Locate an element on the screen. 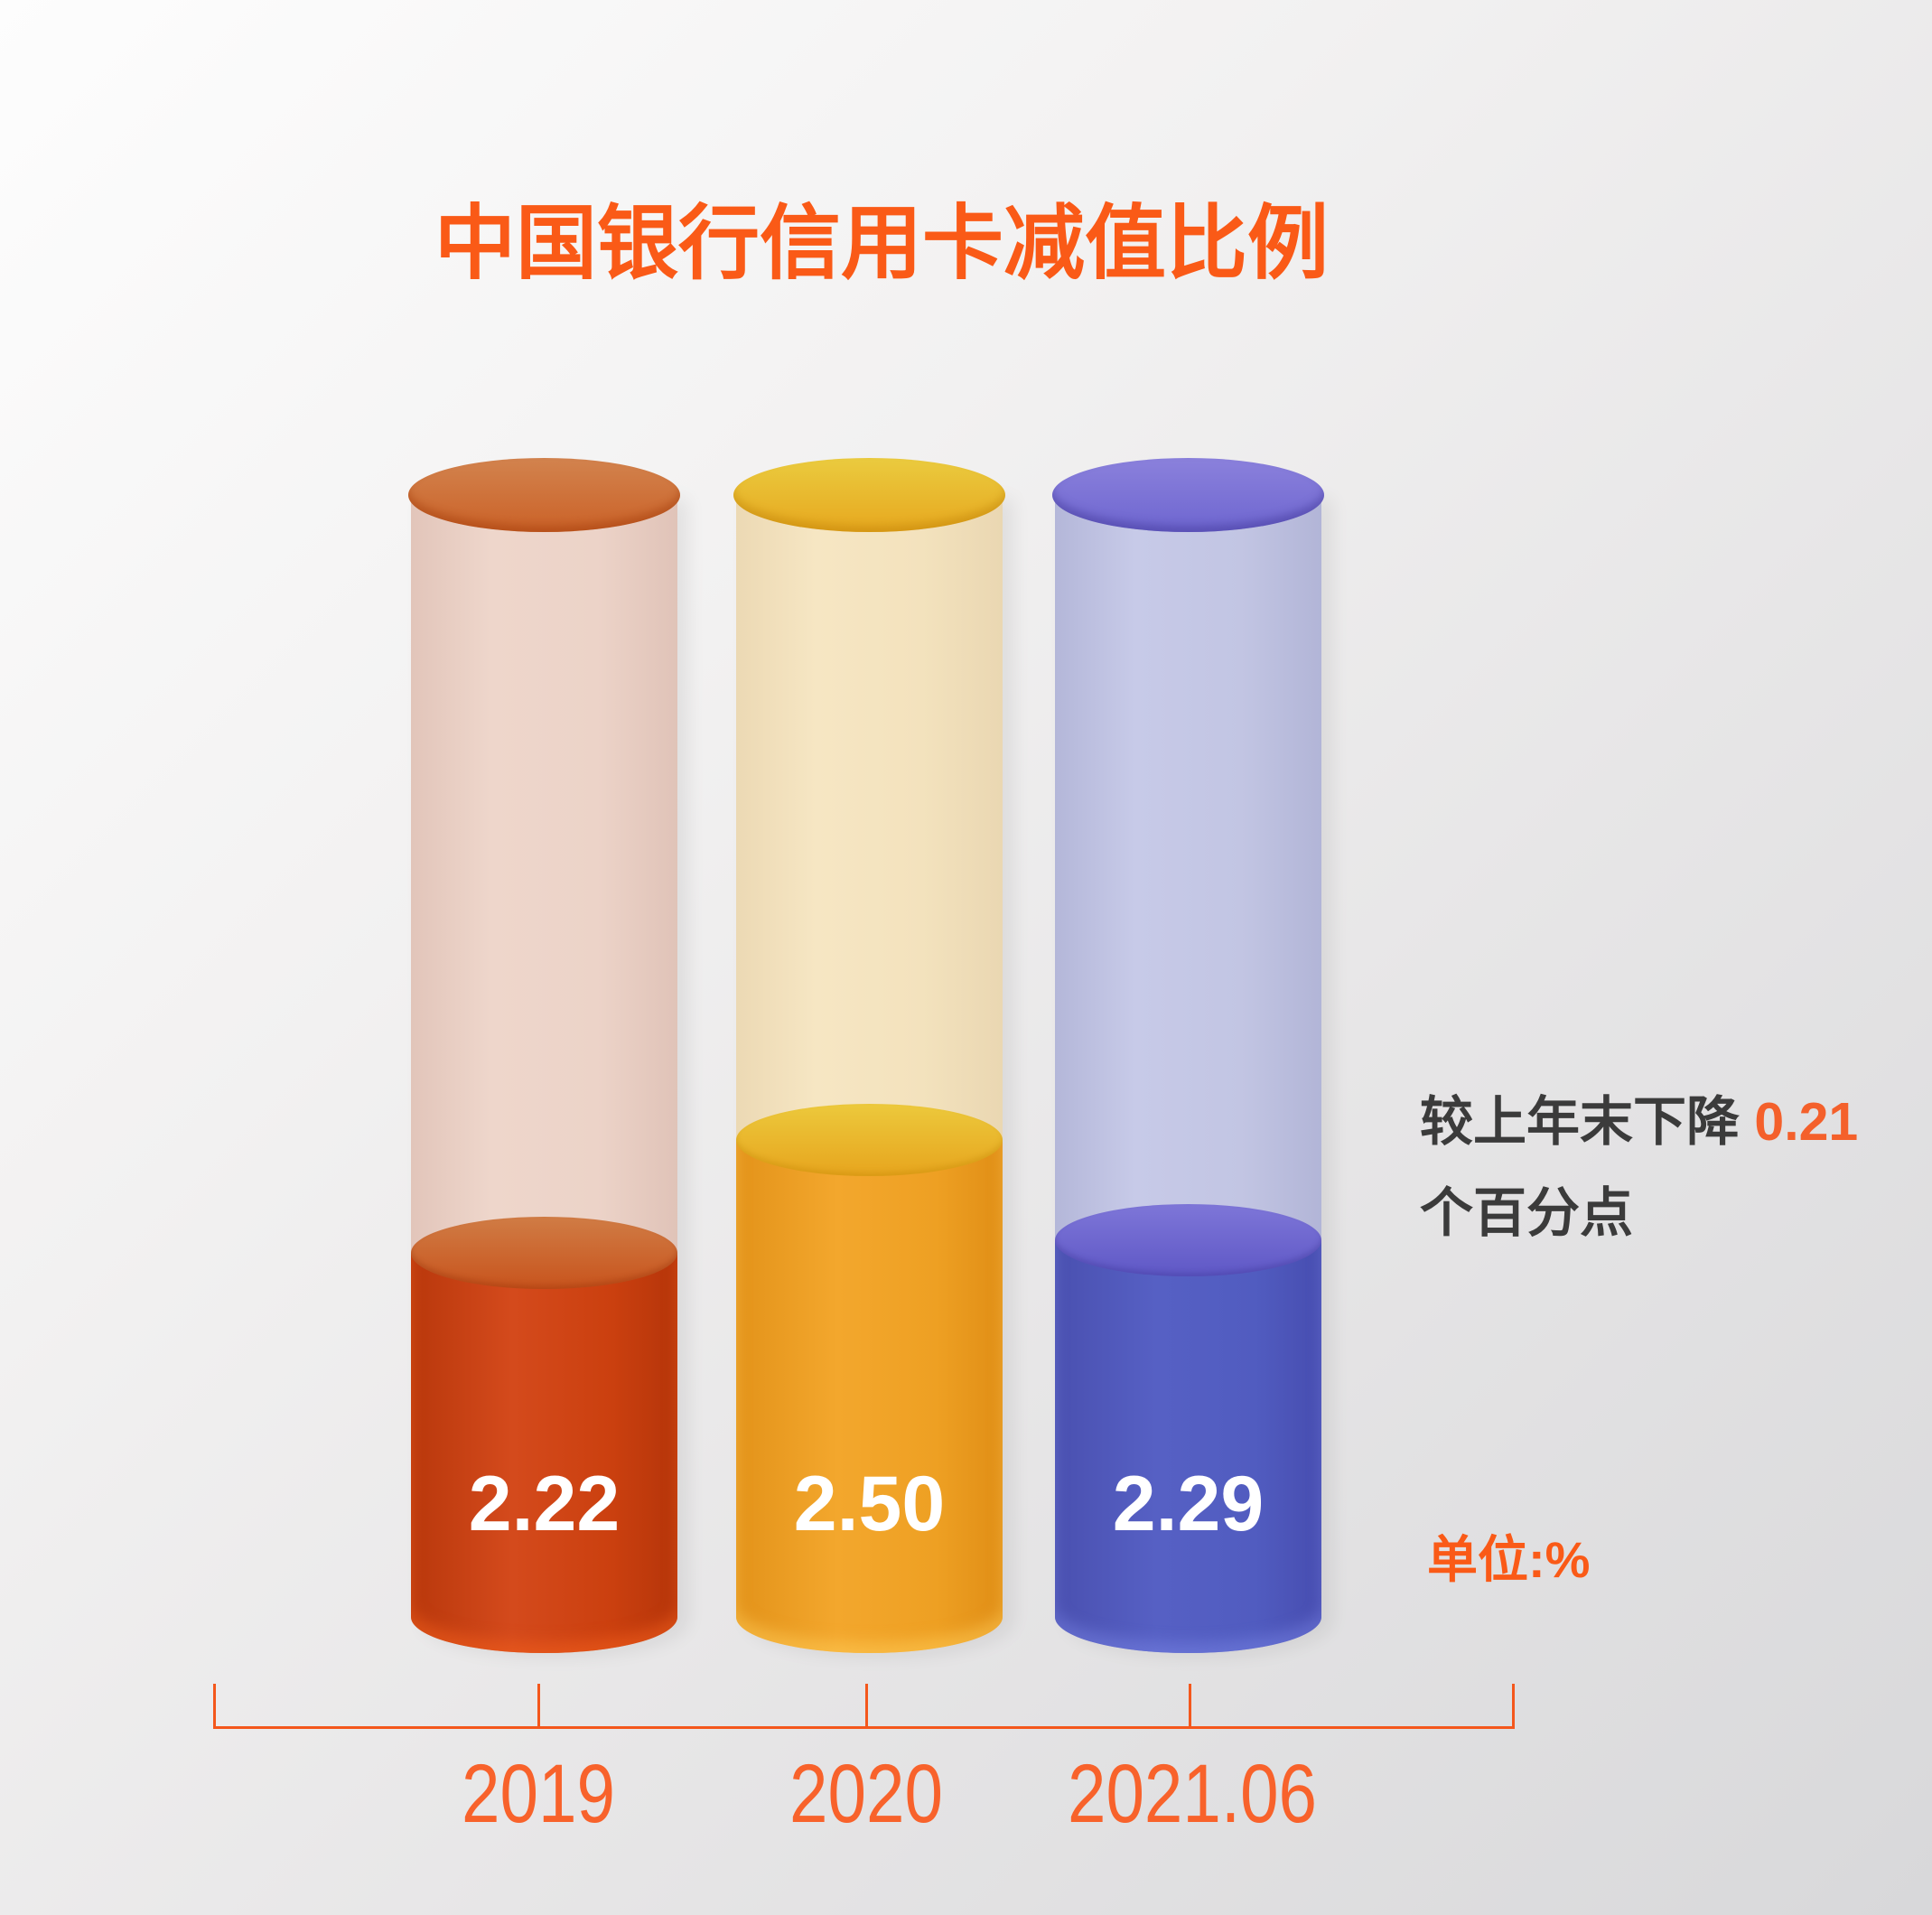 The image size is (1932, 1915). annotation-line2: 个百分点 is located at coordinates (1527, 1213).